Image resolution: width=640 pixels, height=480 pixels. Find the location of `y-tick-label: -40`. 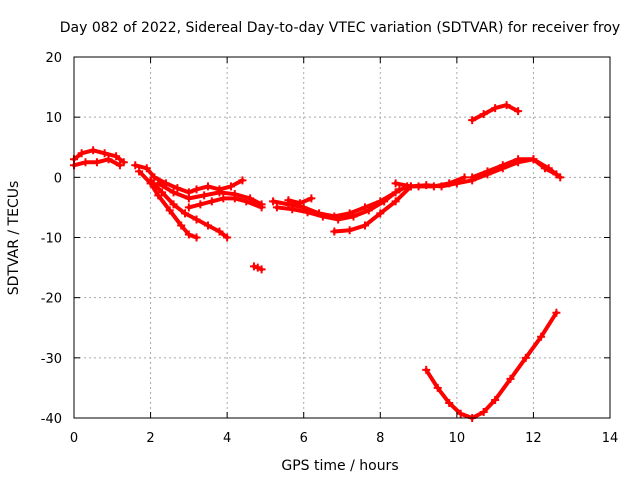

y-tick-label: -40 is located at coordinates (51, 419).